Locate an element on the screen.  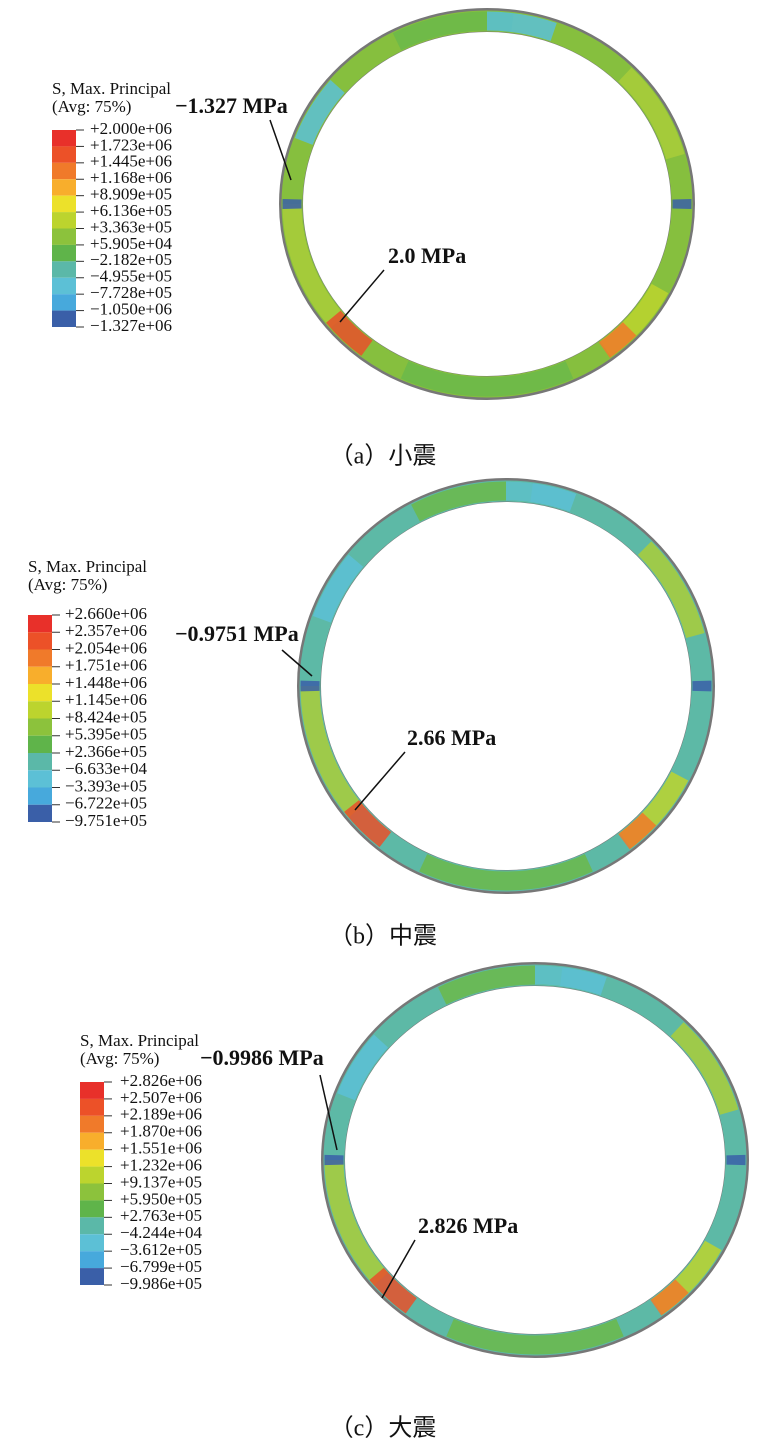
legend-label: +5.950e+05 is located at coordinates (161, 1198).